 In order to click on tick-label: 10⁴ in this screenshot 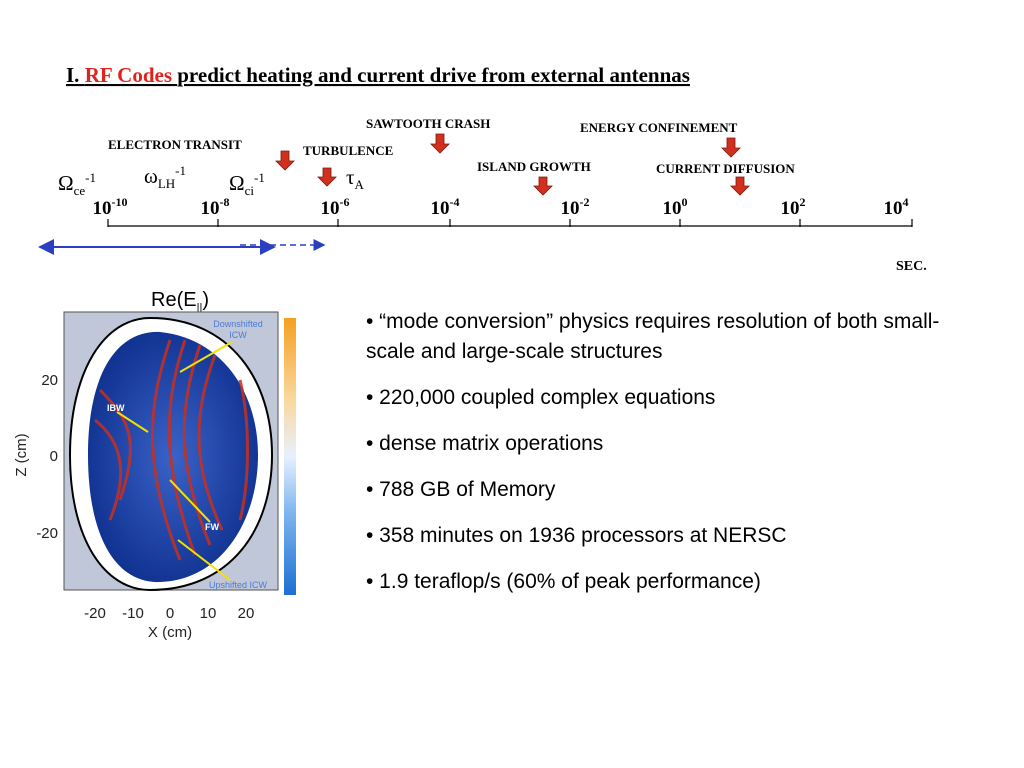, I will do `click(896, 207)`.